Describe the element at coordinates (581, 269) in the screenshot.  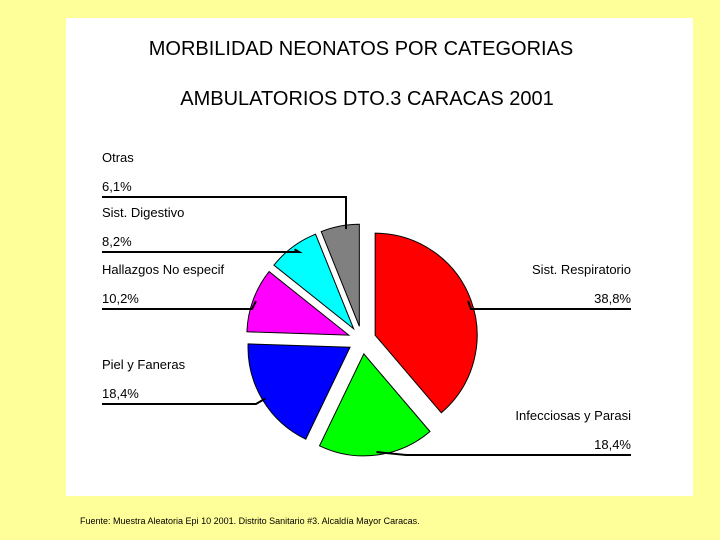
I see `slice-label-1: Sist. Respiratorio` at that location.